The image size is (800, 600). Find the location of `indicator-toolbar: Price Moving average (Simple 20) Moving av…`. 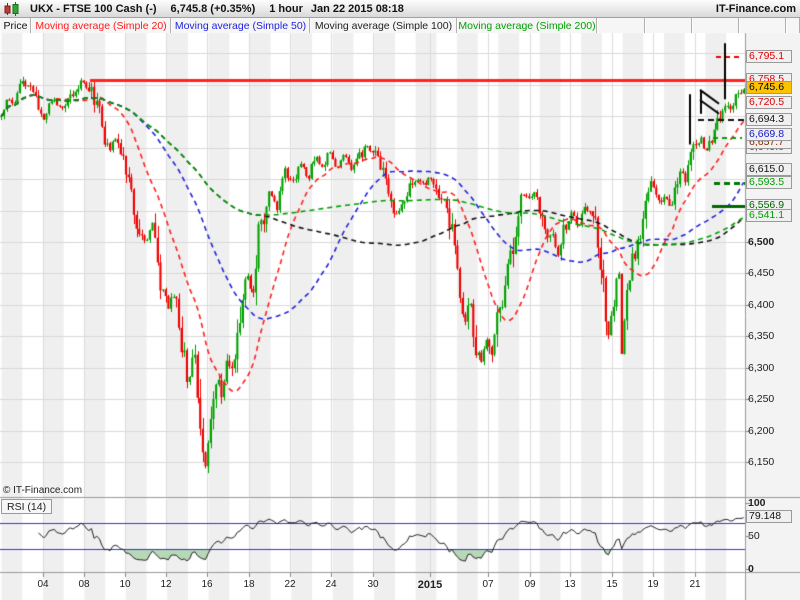

indicator-toolbar: Price Moving average (Simple 20) Moving av… is located at coordinates (400, 25).